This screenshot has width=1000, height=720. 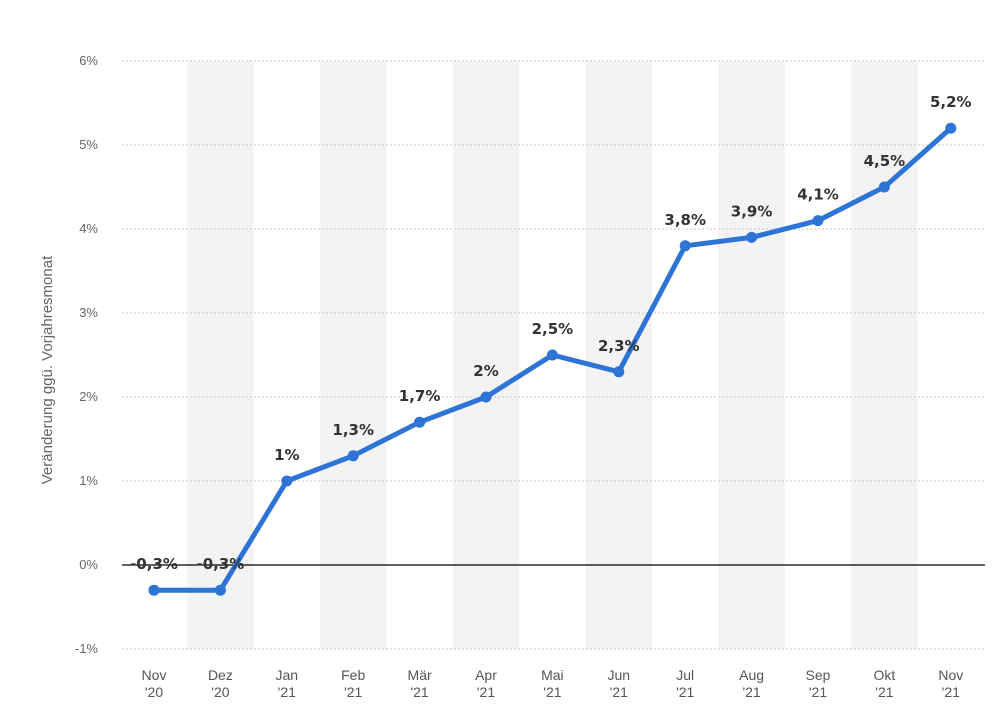 What do you see at coordinates (885, 683) in the screenshot?
I see `x-tick-label: Okt '21` at bounding box center [885, 683].